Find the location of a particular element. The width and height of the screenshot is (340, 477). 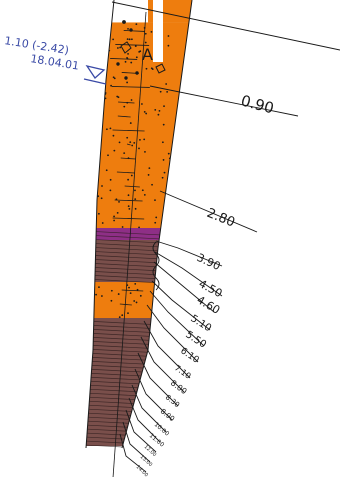

water-level: 1.10 (-2.42) 18.04.01 is located at coordinates (55, 59).